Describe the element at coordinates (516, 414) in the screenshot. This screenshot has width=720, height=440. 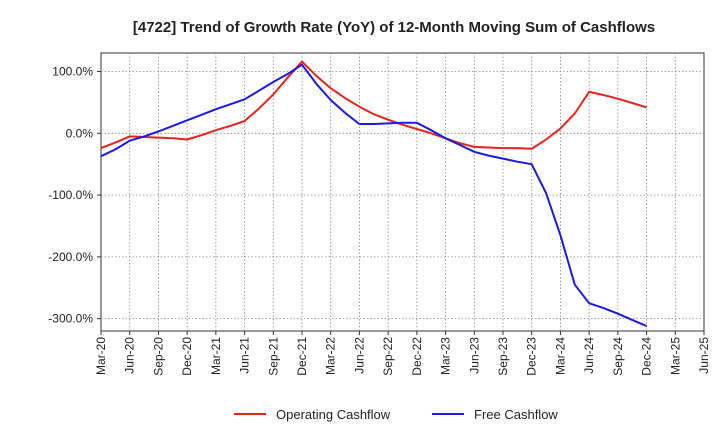
I see `legend-label-free-cashflow: Free Cashflow` at that location.